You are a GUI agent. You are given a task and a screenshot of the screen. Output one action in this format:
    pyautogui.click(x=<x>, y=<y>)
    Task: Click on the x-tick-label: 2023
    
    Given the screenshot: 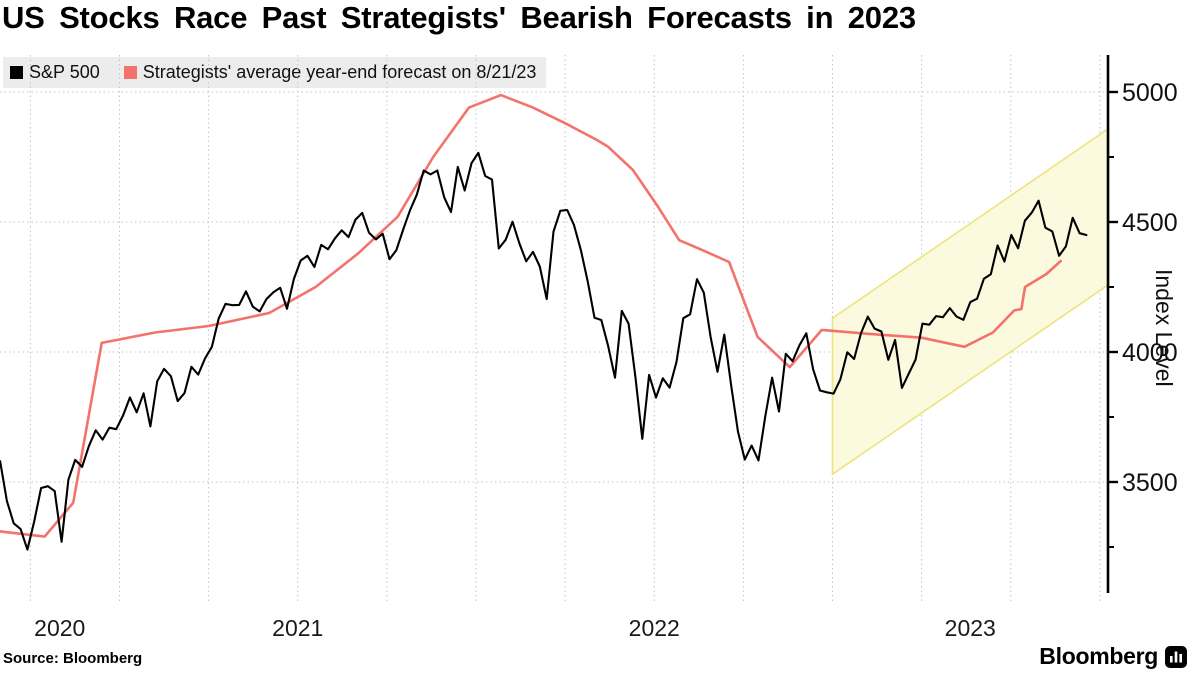 What is the action you would take?
    pyautogui.click(x=970, y=628)
    